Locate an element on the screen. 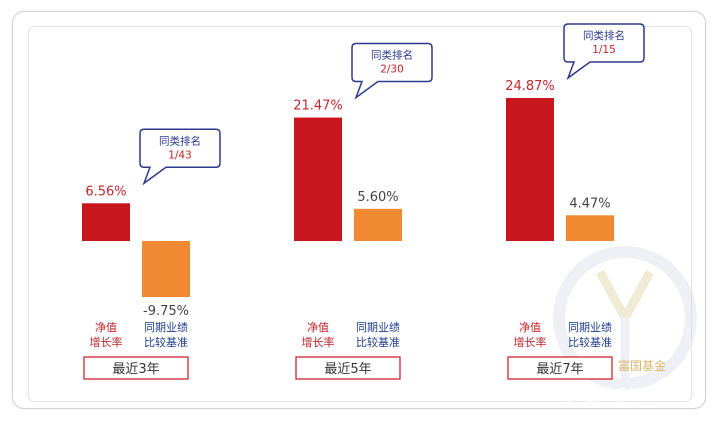 Image resolution: width=720 pixels, height=426 pixels. rank-value: 1/43 is located at coordinates (180, 155).